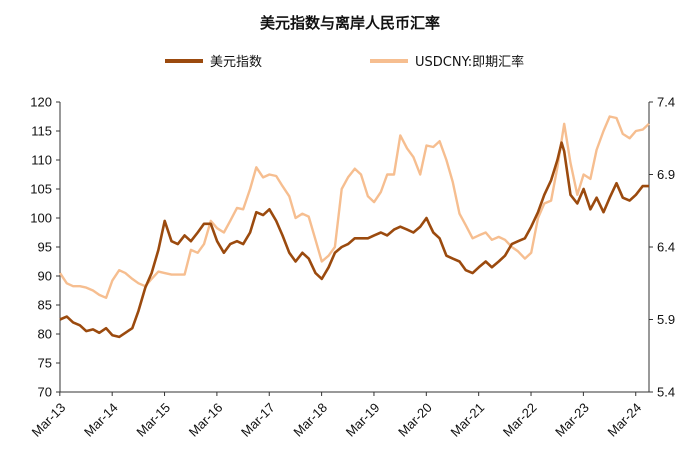 The width and height of the screenshot is (700, 466). Describe the element at coordinates (258, 420) in the screenshot. I see `x-tick-label: Mar-17` at that location.